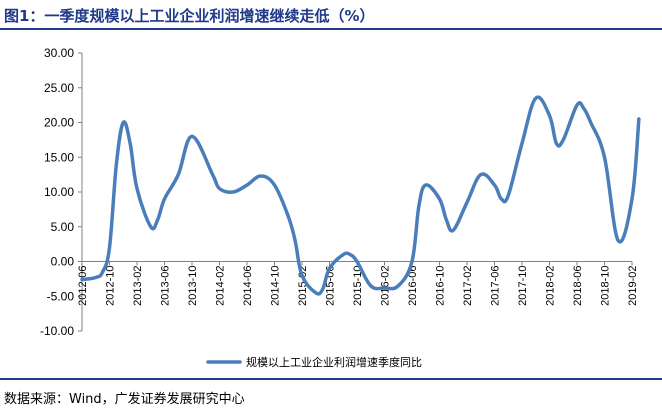 The height and width of the screenshot is (410, 662). Describe the element at coordinates (61, 296) in the screenshot. I see `y-tick-label: -5.00` at that location.